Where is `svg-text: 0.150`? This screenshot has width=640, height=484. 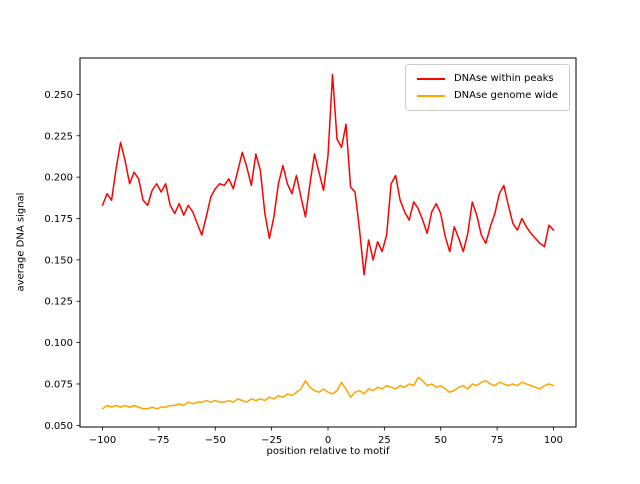 svg-text: 0.150 is located at coordinates (58, 260).